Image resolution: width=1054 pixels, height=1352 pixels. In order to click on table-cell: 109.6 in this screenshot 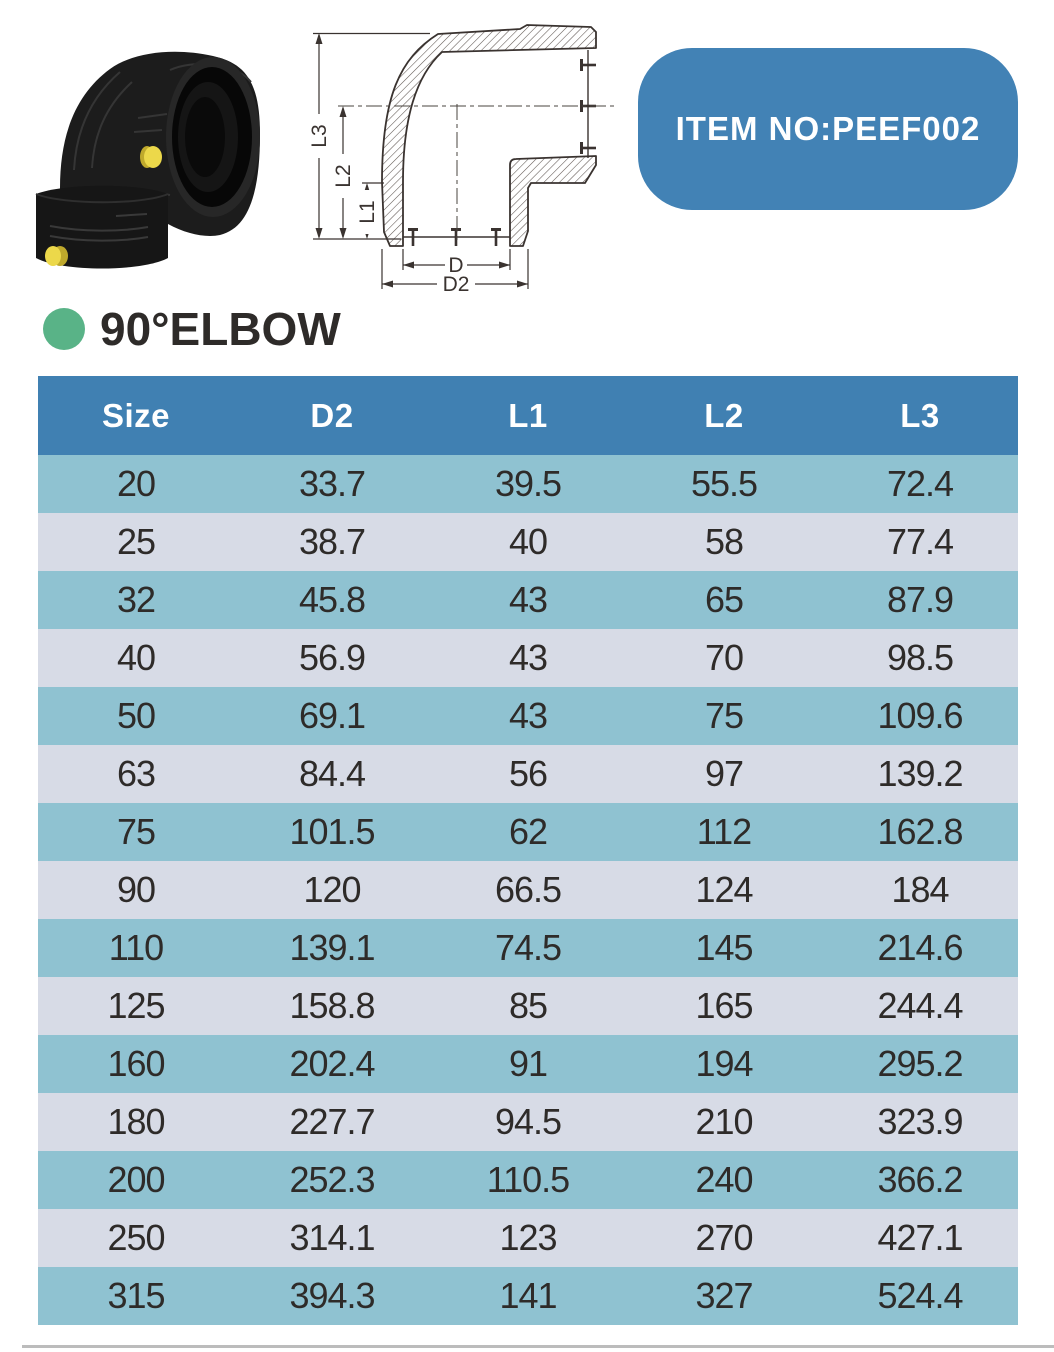, I will do `click(920, 716)`.